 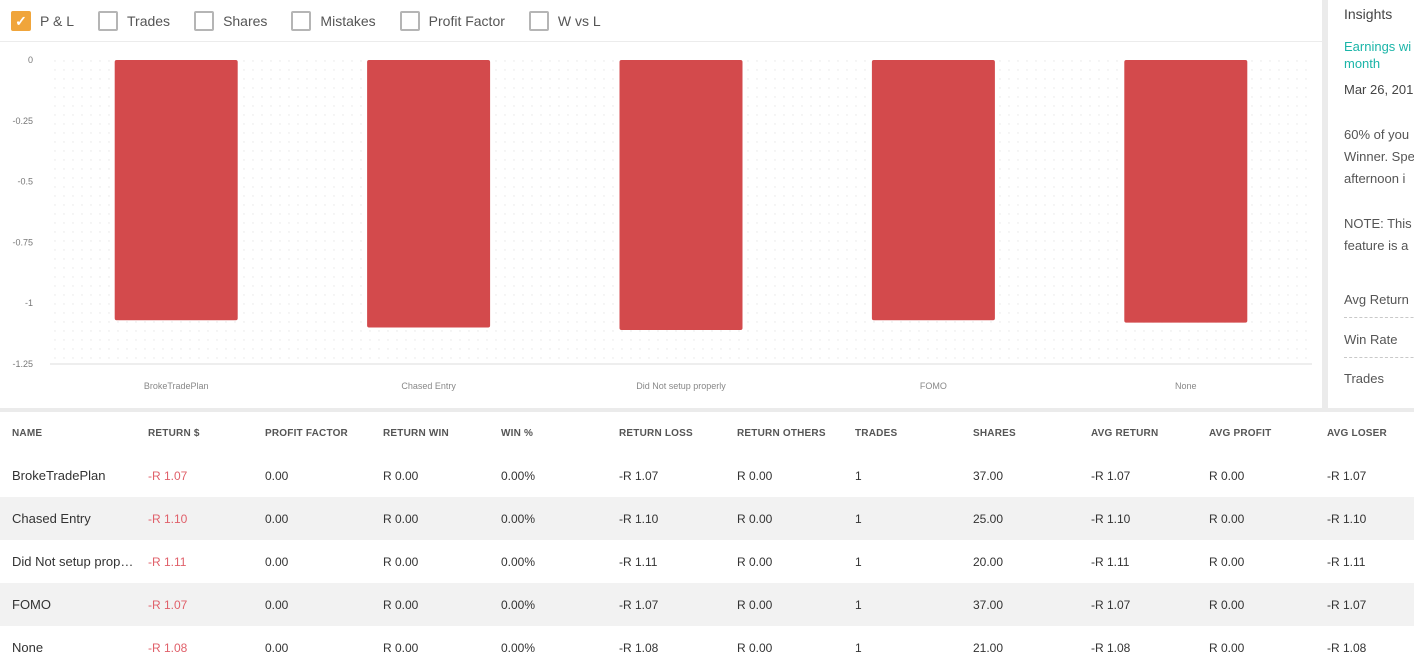 What do you see at coordinates (22, 212) in the screenshot?
I see `y-axis-ticks: 0 -0.25 -0.5 -0.75 -1 -1.25` at bounding box center [22, 212].